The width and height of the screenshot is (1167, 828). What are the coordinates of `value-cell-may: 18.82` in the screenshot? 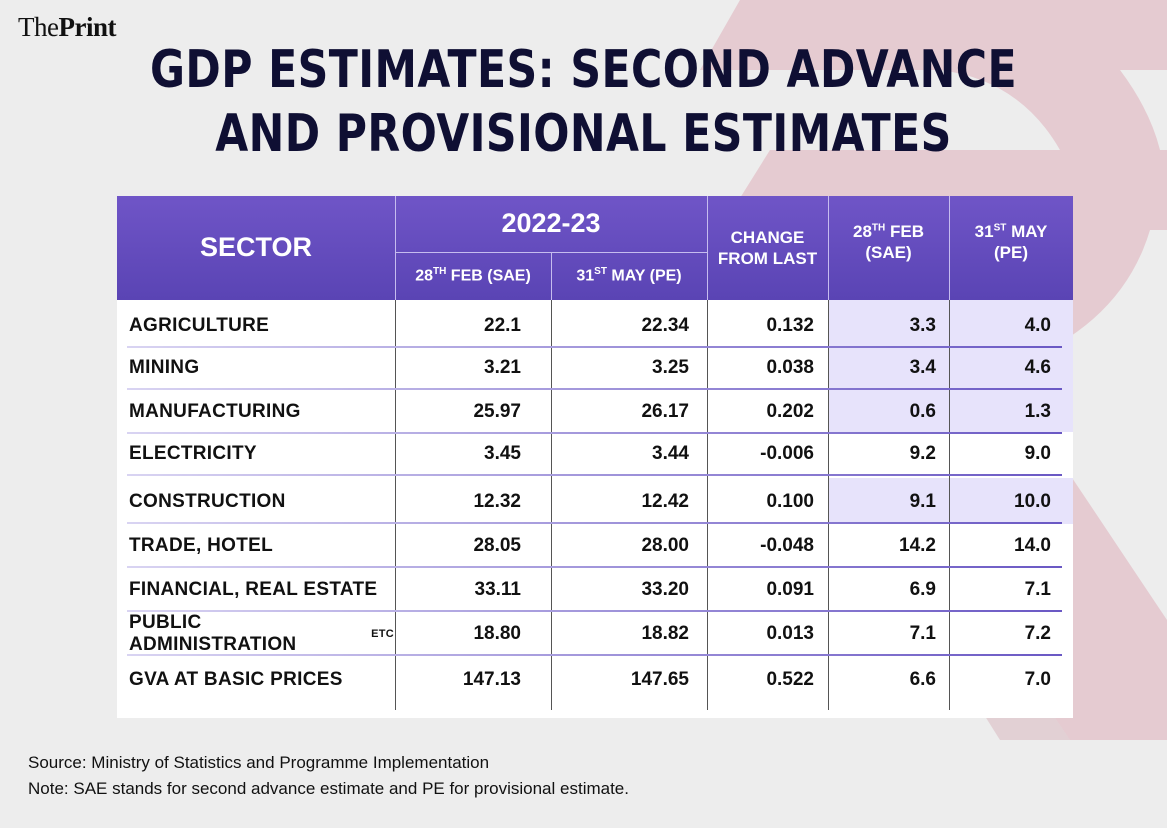 It's located at (665, 633).